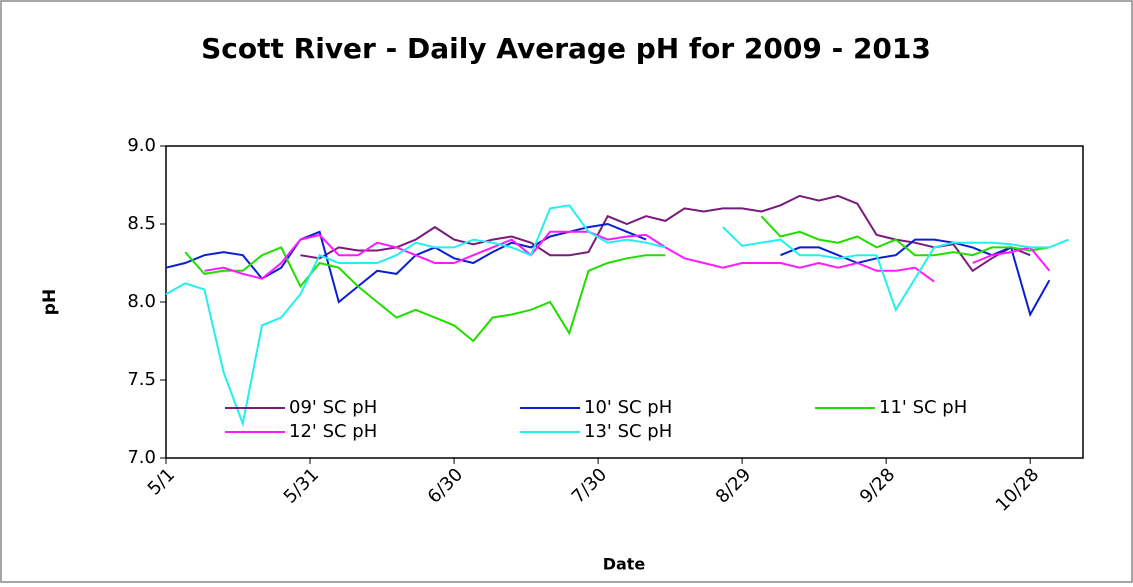 This screenshot has height=587, width=1133. Describe the element at coordinates (141, 223) in the screenshot. I see `y-tick-label: 8.5` at that location.